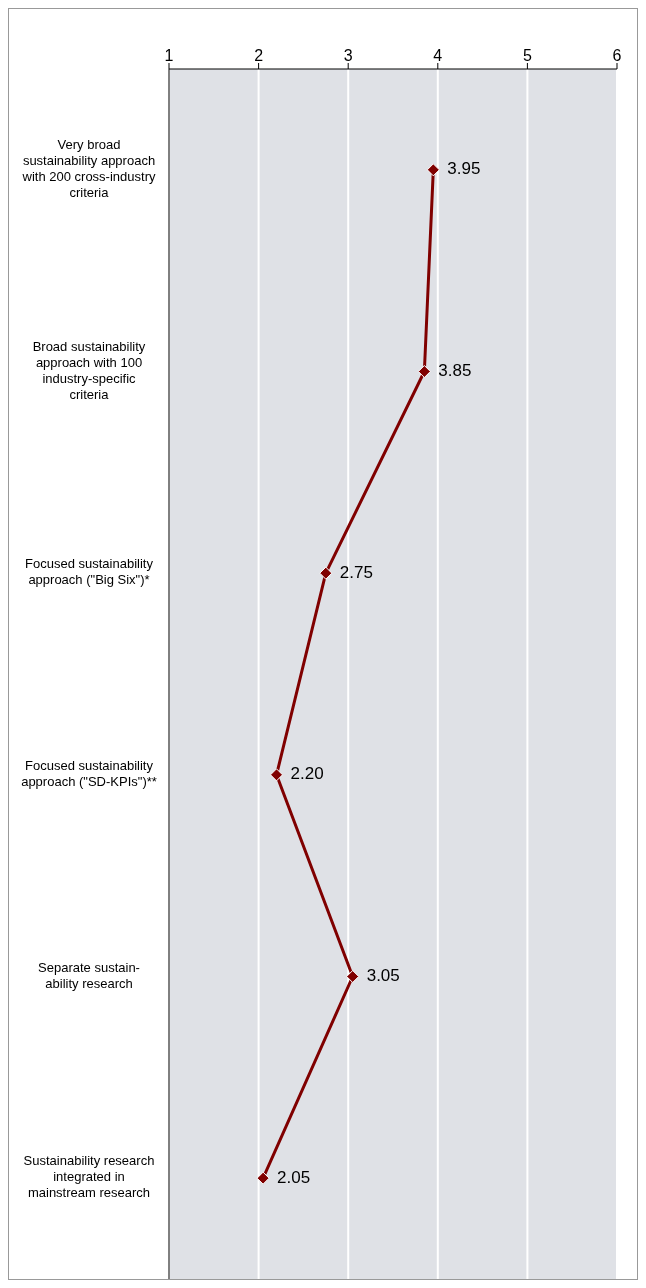 The image size is (646, 1288). I want to click on x-tick-label: 6, so click(617, 55).